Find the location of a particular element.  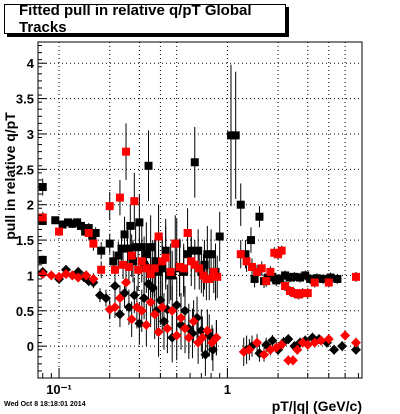

y-tick-label: 4 is located at coordinates (31, 63).